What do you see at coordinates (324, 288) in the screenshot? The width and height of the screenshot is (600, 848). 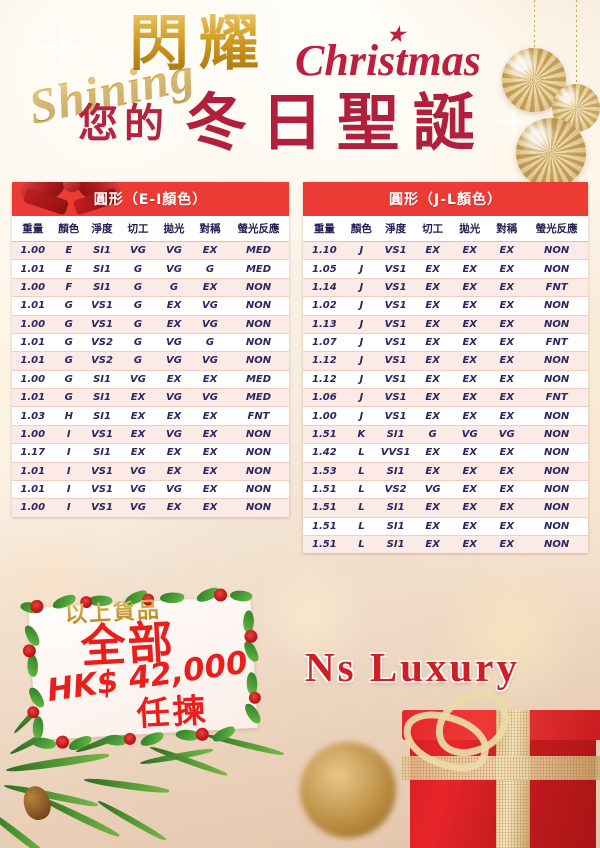 I see `cell-weight: 1.14` at bounding box center [324, 288].